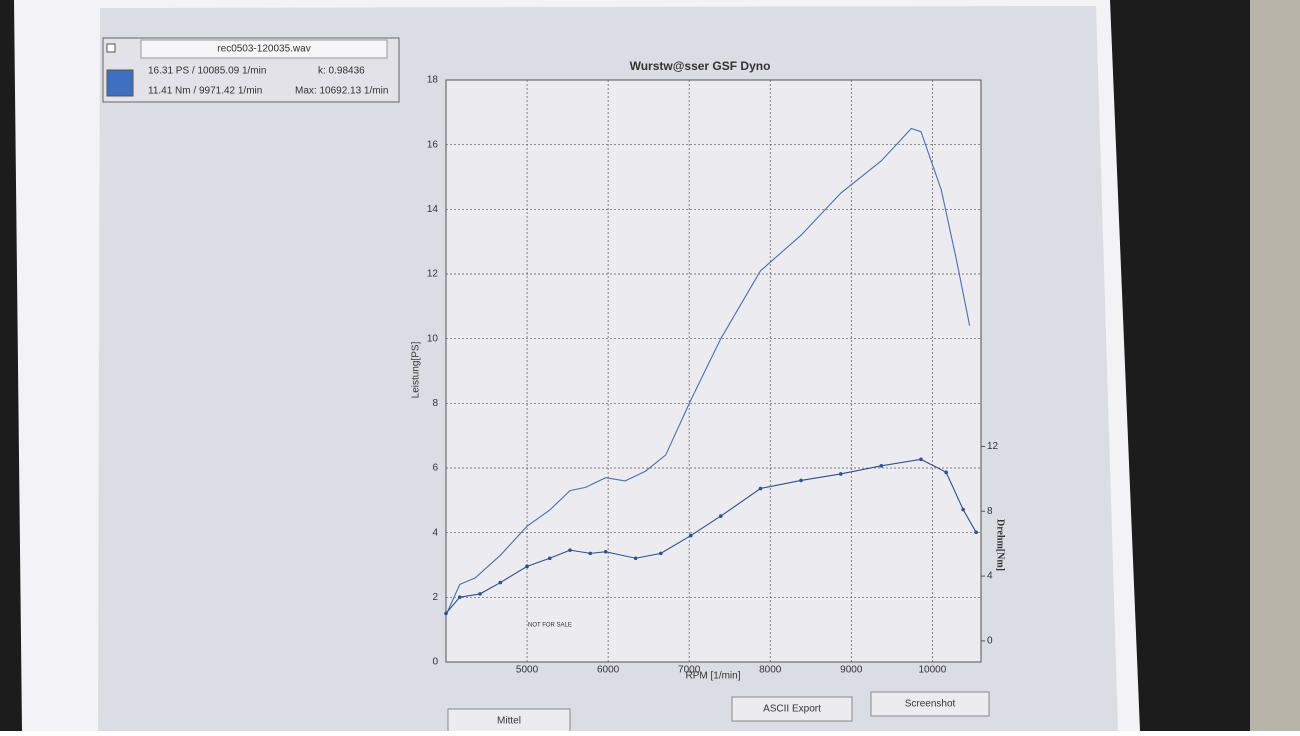 The height and width of the screenshot is (736, 1300). I want to click on x-tick-label: 7000, so click(689, 670).